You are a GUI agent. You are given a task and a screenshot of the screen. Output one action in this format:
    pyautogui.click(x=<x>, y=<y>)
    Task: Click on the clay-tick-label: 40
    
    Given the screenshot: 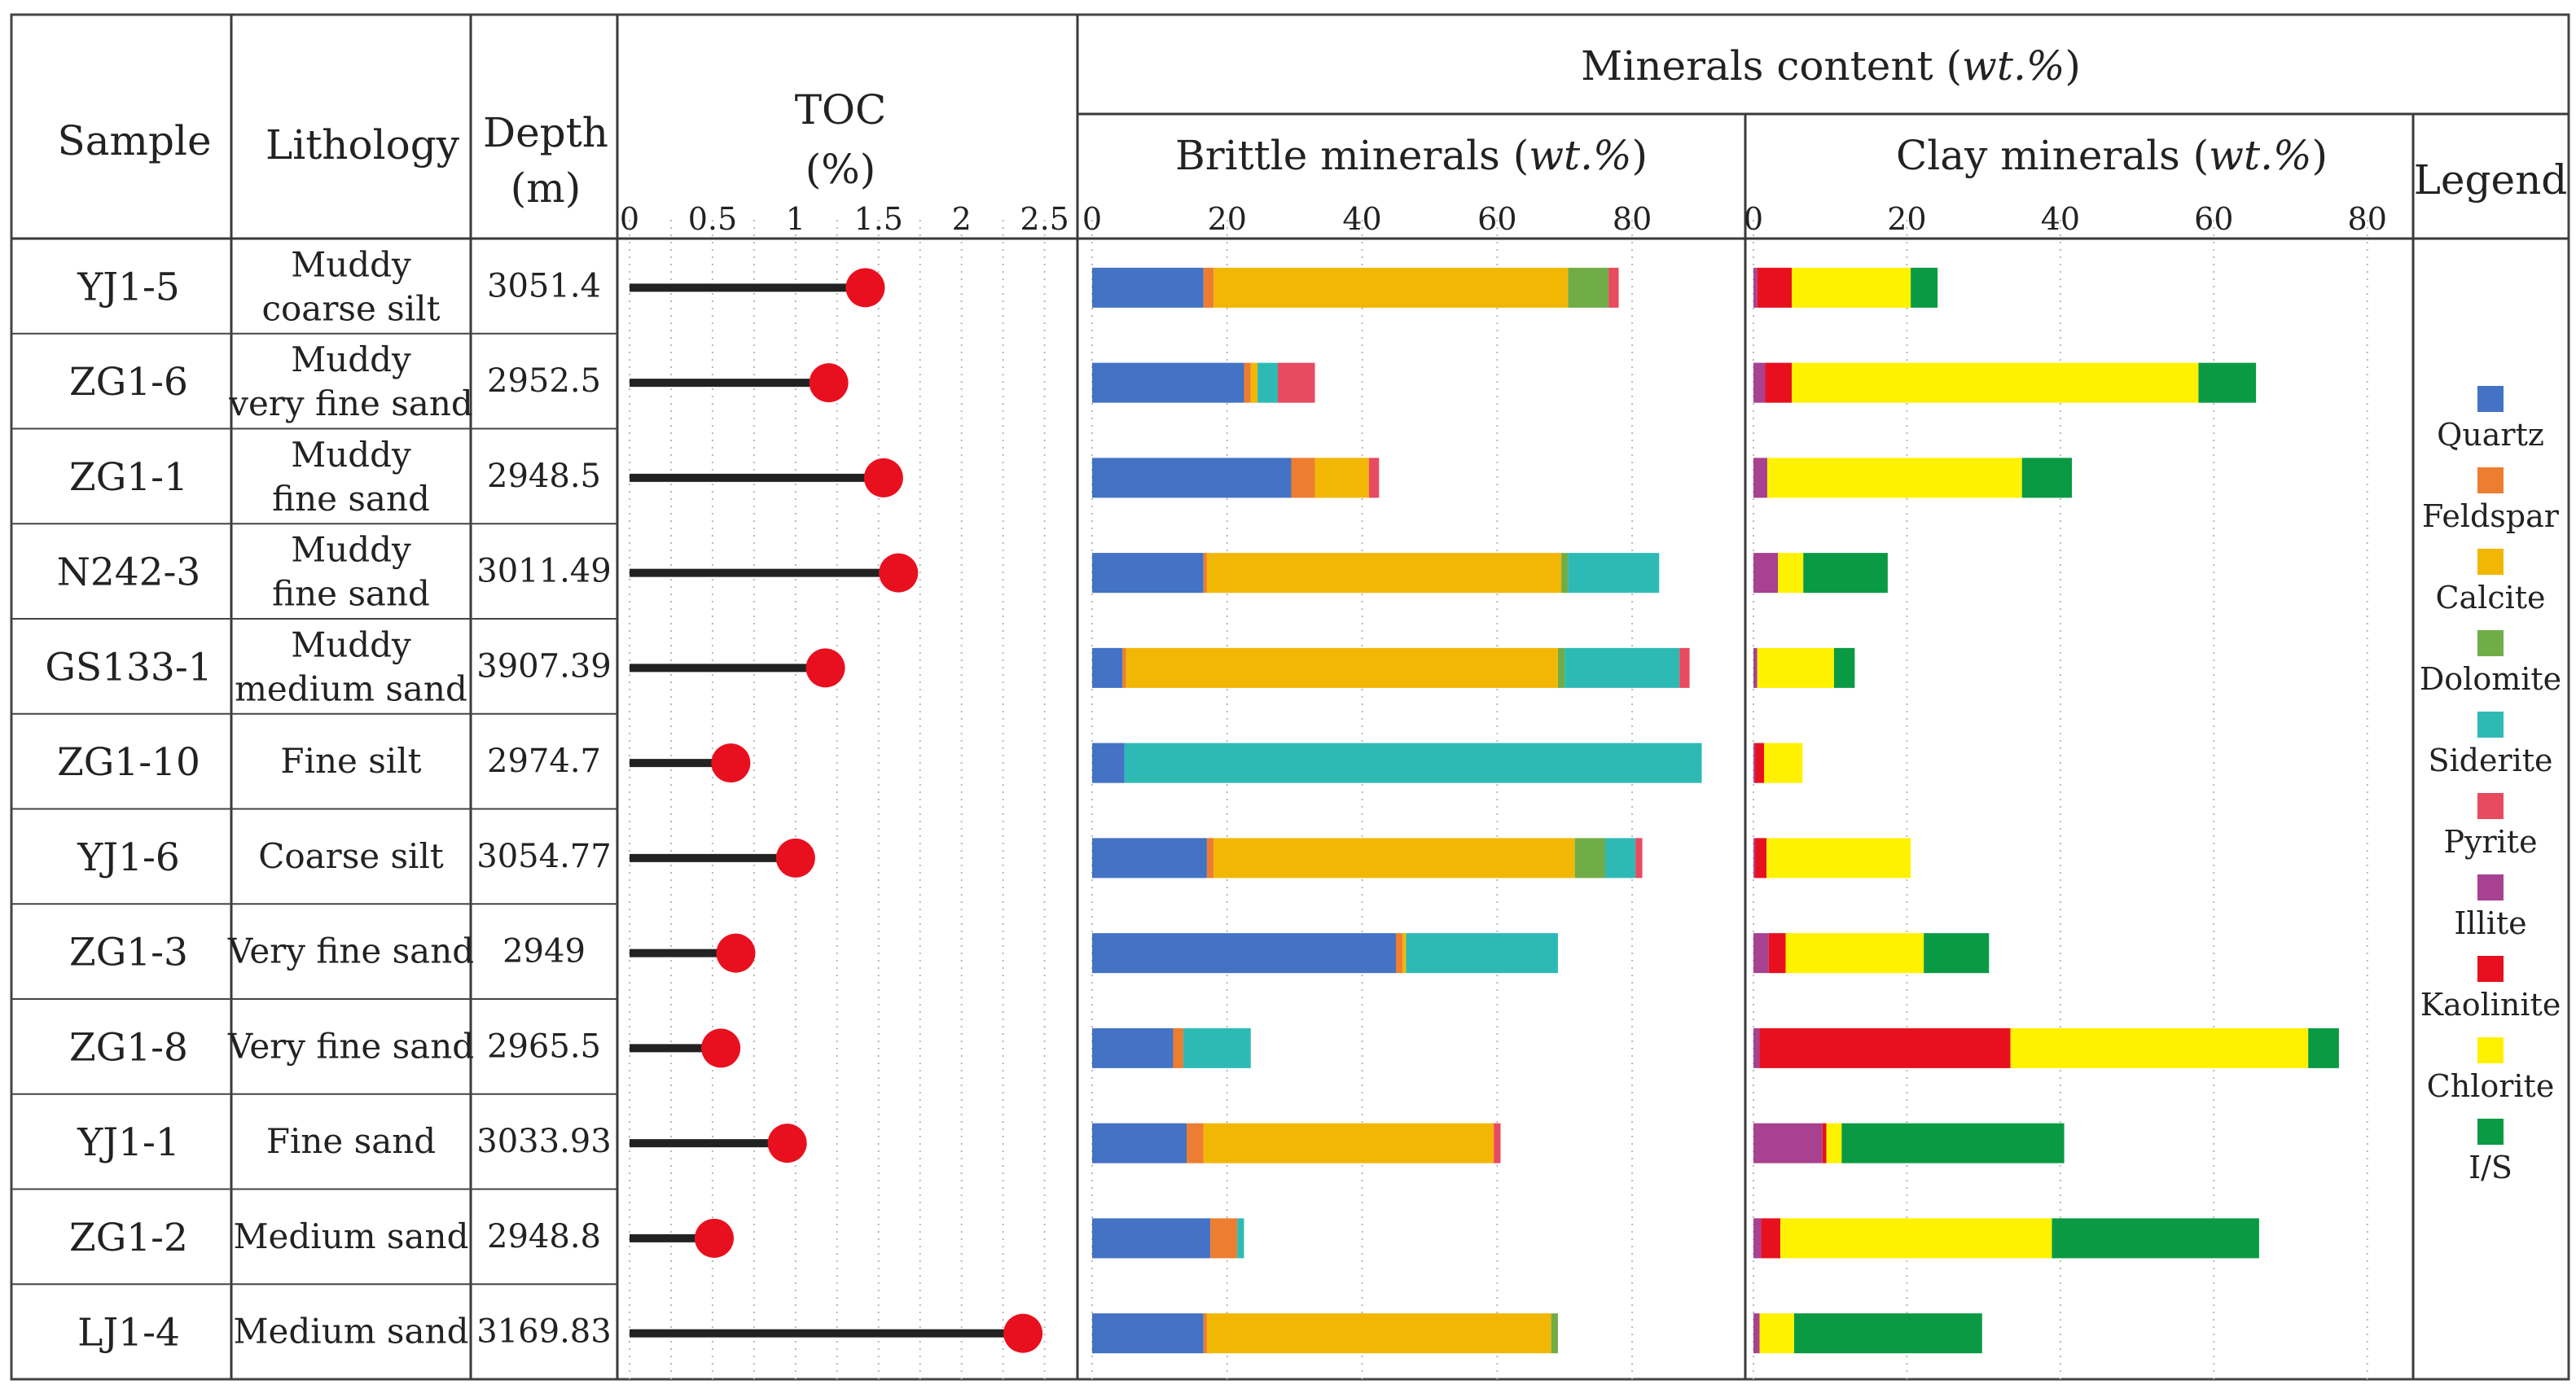 What is the action you would take?
    pyautogui.click(x=2060, y=219)
    